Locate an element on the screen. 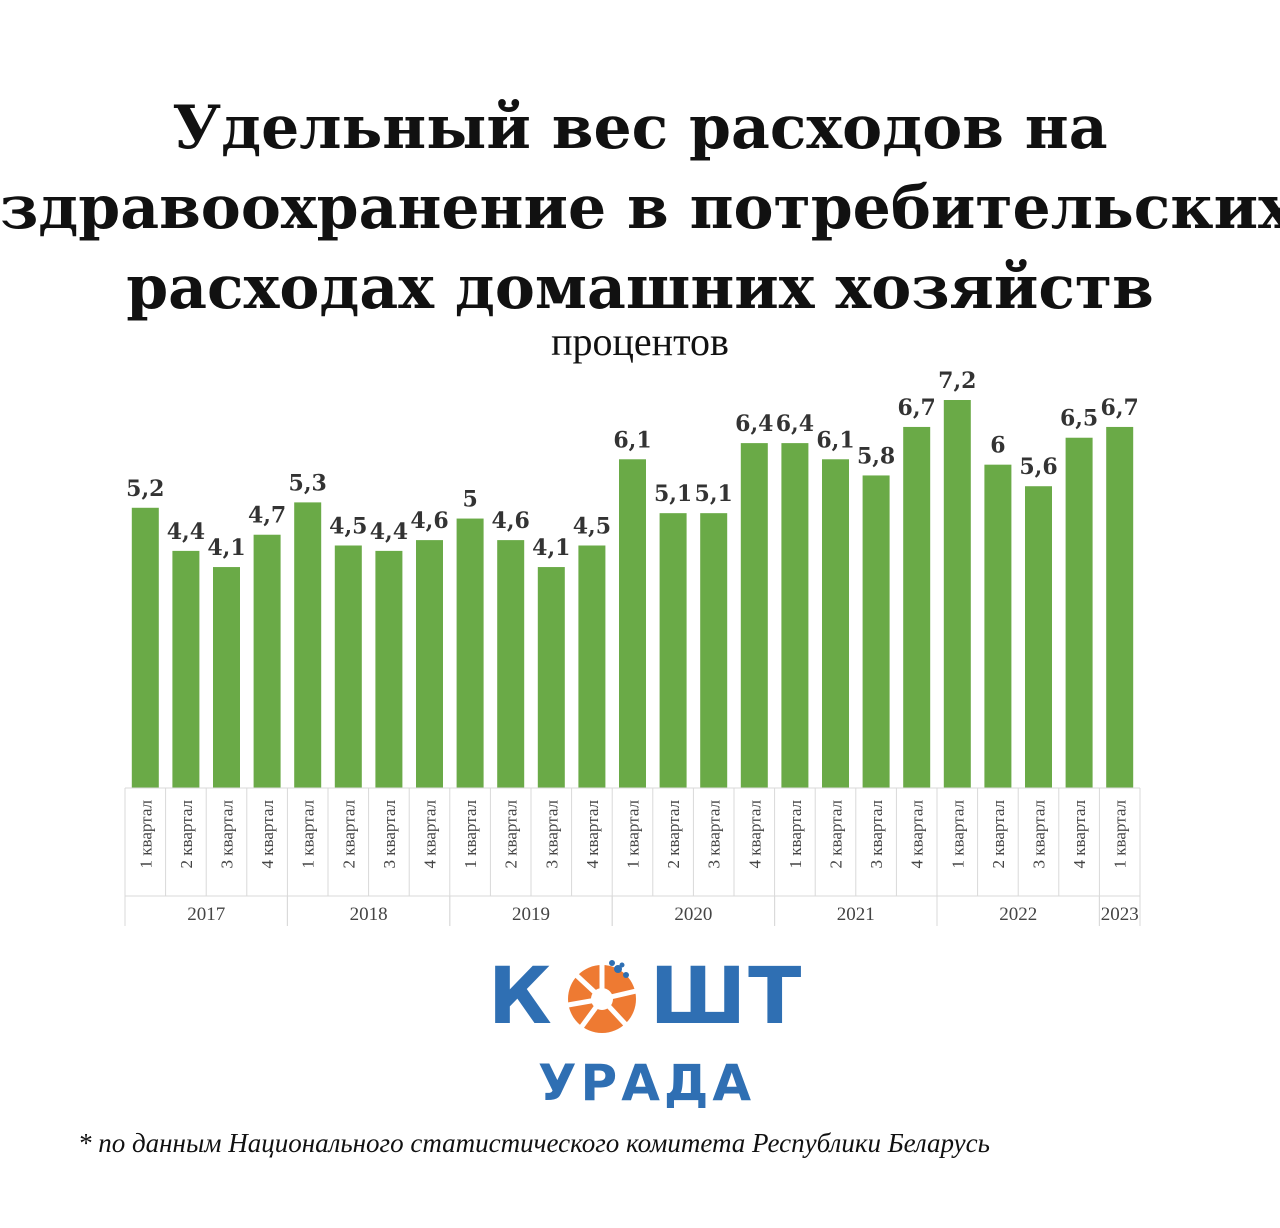 The image size is (1280, 1228). data-label: 5,8 is located at coordinates (876, 456).